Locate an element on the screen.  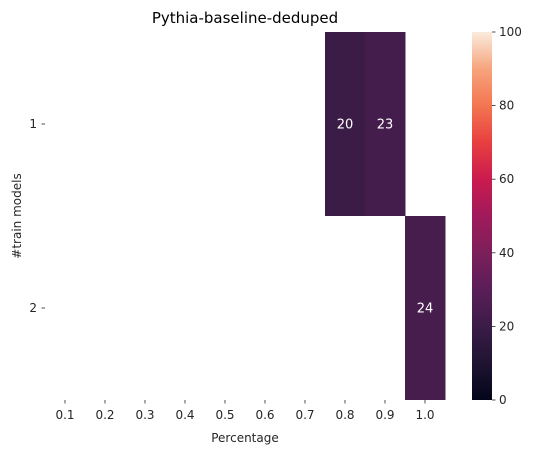
heatmap-cell-labels: 20 23 24 is located at coordinates (385, 217).